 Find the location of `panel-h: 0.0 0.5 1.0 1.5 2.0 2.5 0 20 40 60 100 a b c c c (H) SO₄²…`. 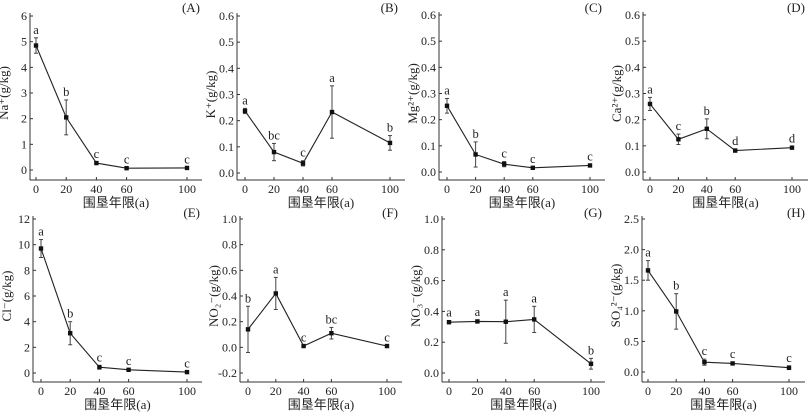

panel-h: 0.0 0.5 1.0 1.5 2.0 2.5 0 20 40 60 100 a b c c c (H) SO₄²… is located at coordinates (706, 308).